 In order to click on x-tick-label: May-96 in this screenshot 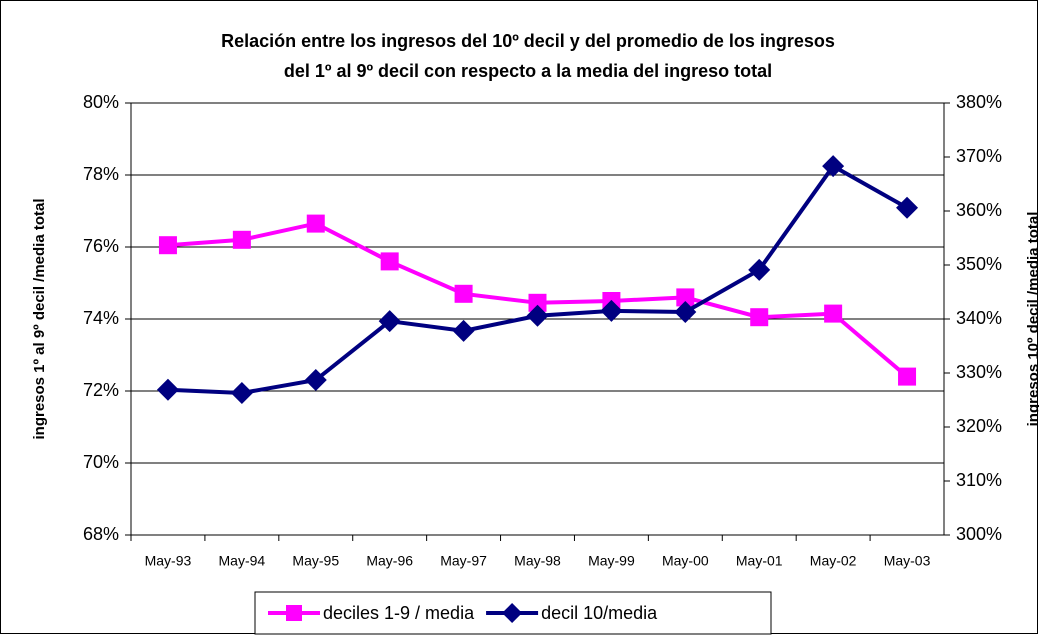, I will do `click(389, 561)`.